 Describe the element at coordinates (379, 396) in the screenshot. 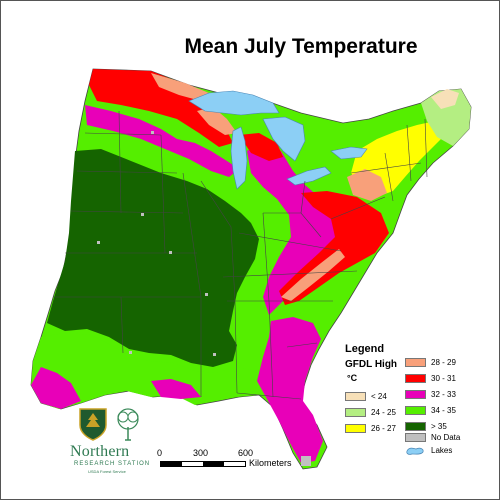

I see `legend-label: < 24` at that location.